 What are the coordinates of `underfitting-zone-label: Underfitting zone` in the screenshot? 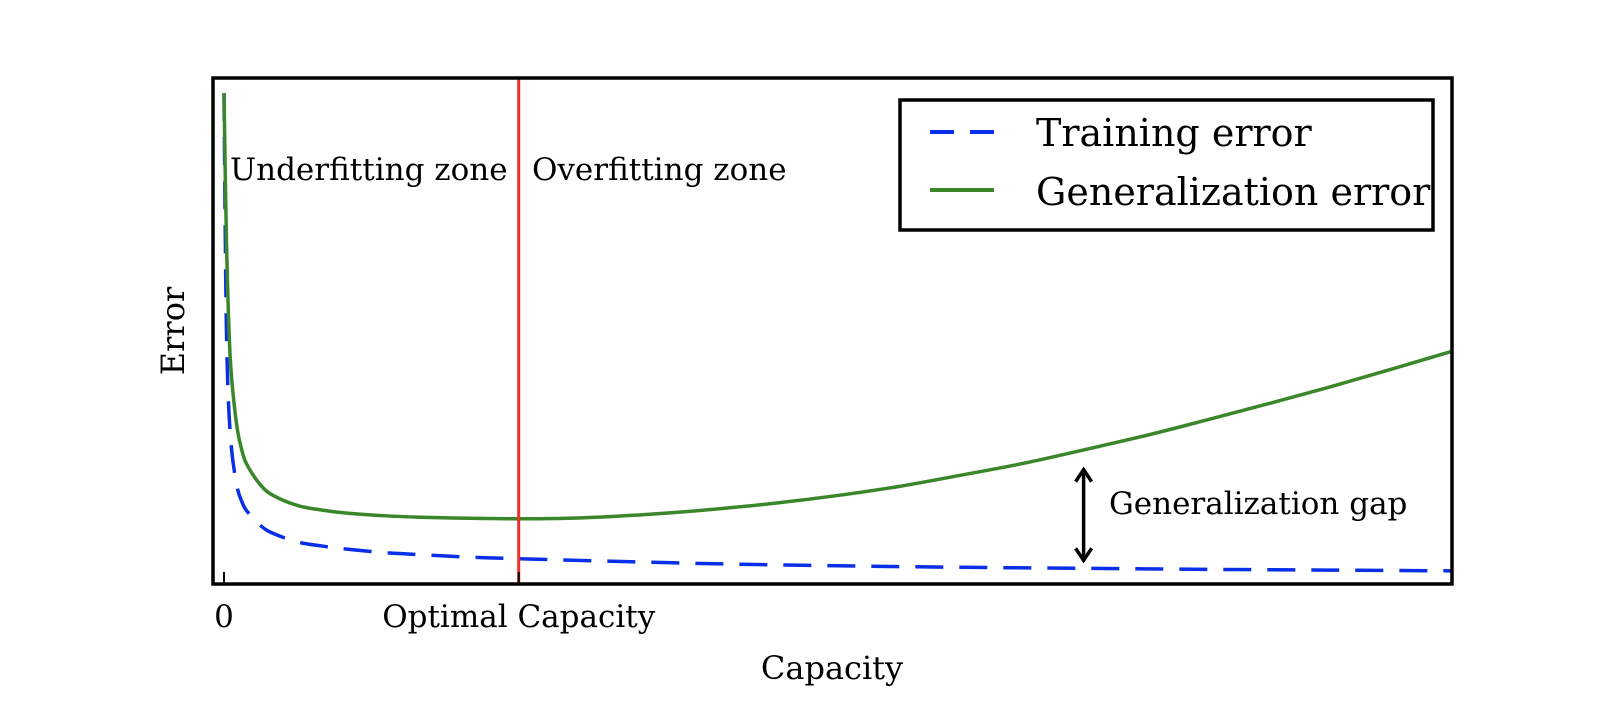 It's located at (369, 170).